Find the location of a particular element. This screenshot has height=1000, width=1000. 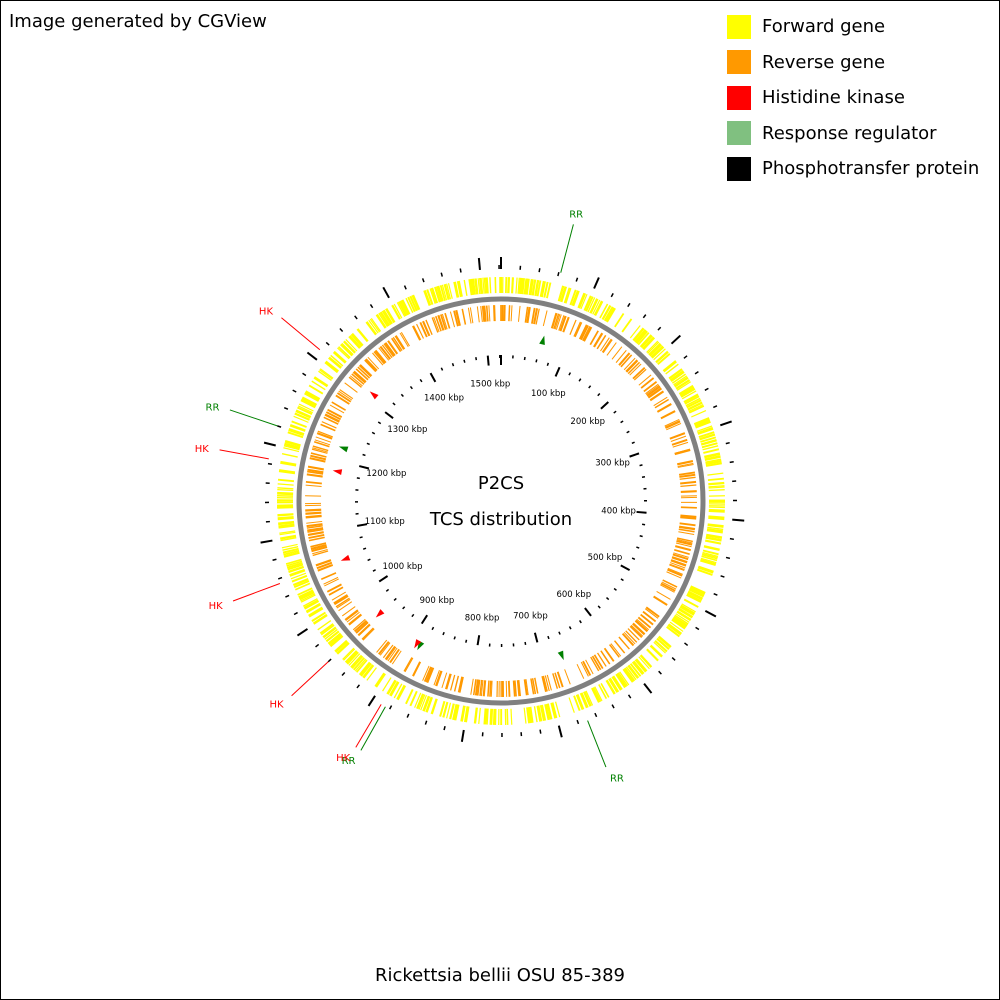

legend-item-histidine-kinase: Histidine kinase is located at coordinates (853, 98).